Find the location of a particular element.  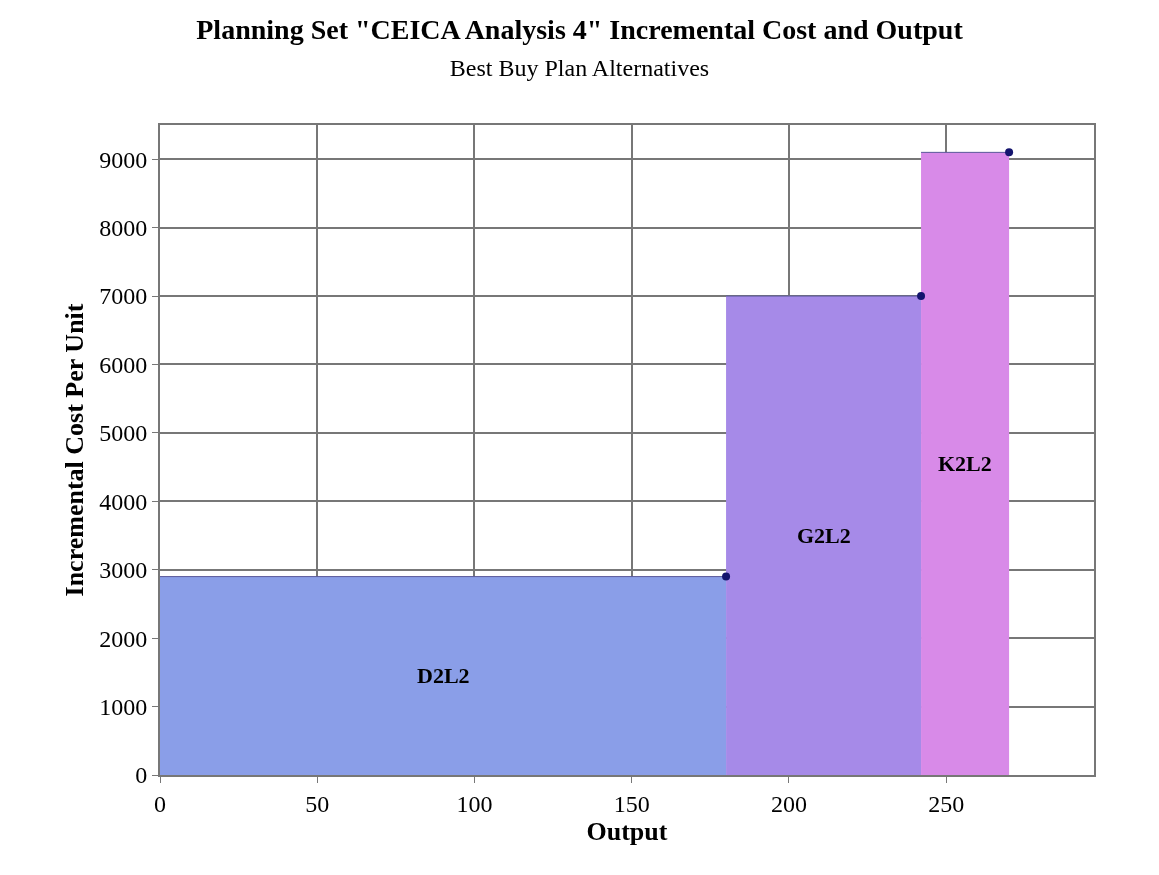

x-tick-label: 50 is located at coordinates (317, 803).